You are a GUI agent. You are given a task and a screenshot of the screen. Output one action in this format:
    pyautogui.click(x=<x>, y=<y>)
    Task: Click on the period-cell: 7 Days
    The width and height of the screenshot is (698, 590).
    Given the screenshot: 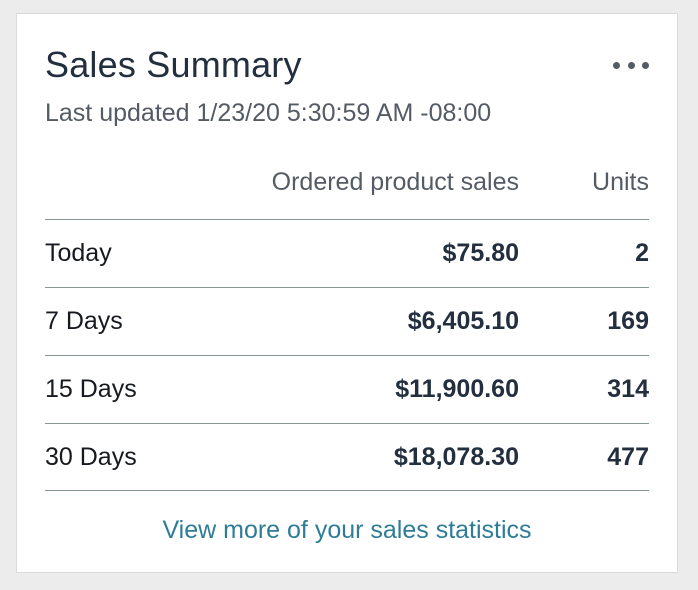 What is the action you would take?
    pyautogui.click(x=84, y=321)
    